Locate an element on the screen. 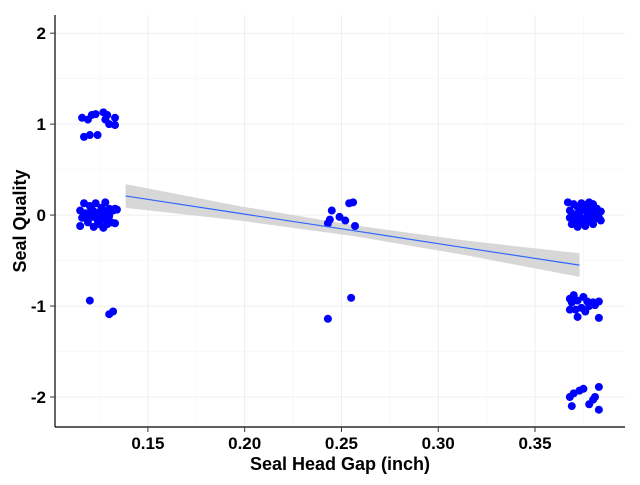  x-axis-label: Seal Head Gap (inch) is located at coordinates (340, 464).